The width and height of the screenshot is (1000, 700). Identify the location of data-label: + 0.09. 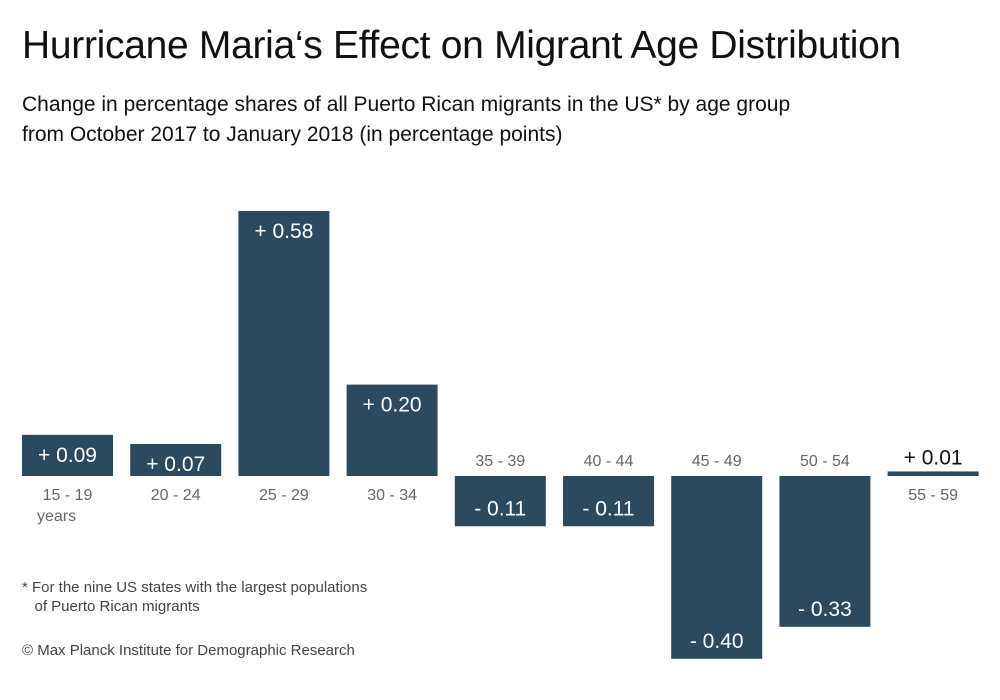
(67, 455).